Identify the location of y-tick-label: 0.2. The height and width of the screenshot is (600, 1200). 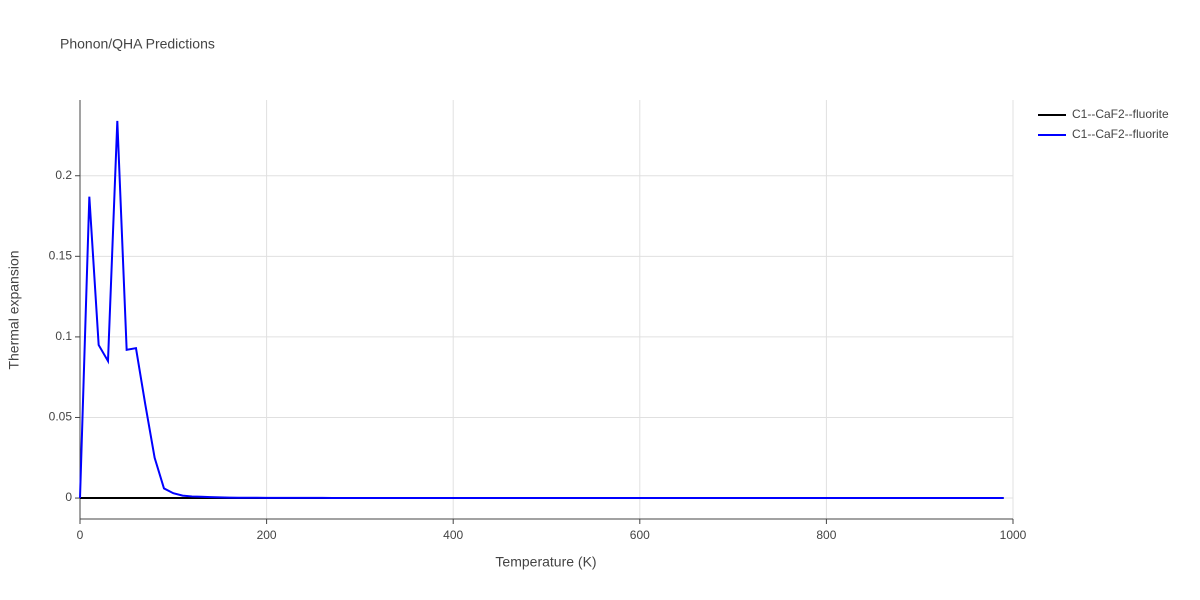
(63, 175).